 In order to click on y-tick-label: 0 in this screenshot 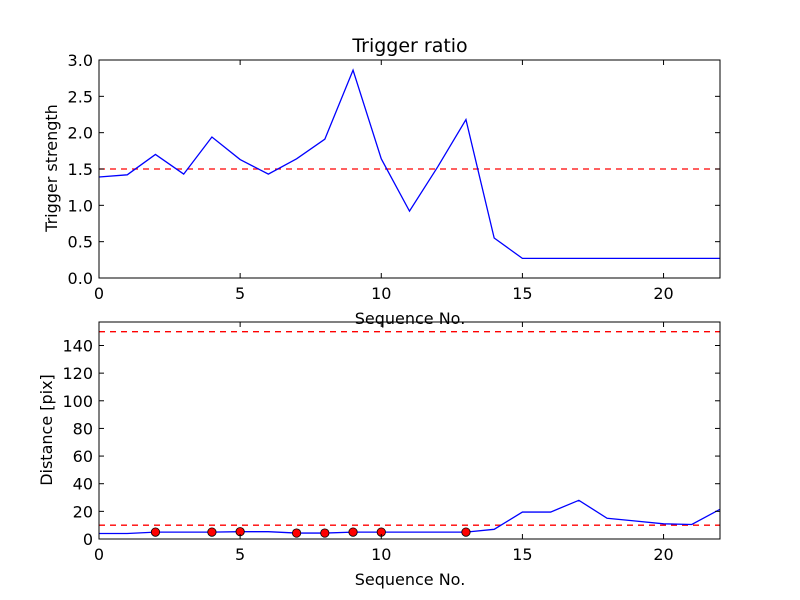, I will do `click(88, 539)`.